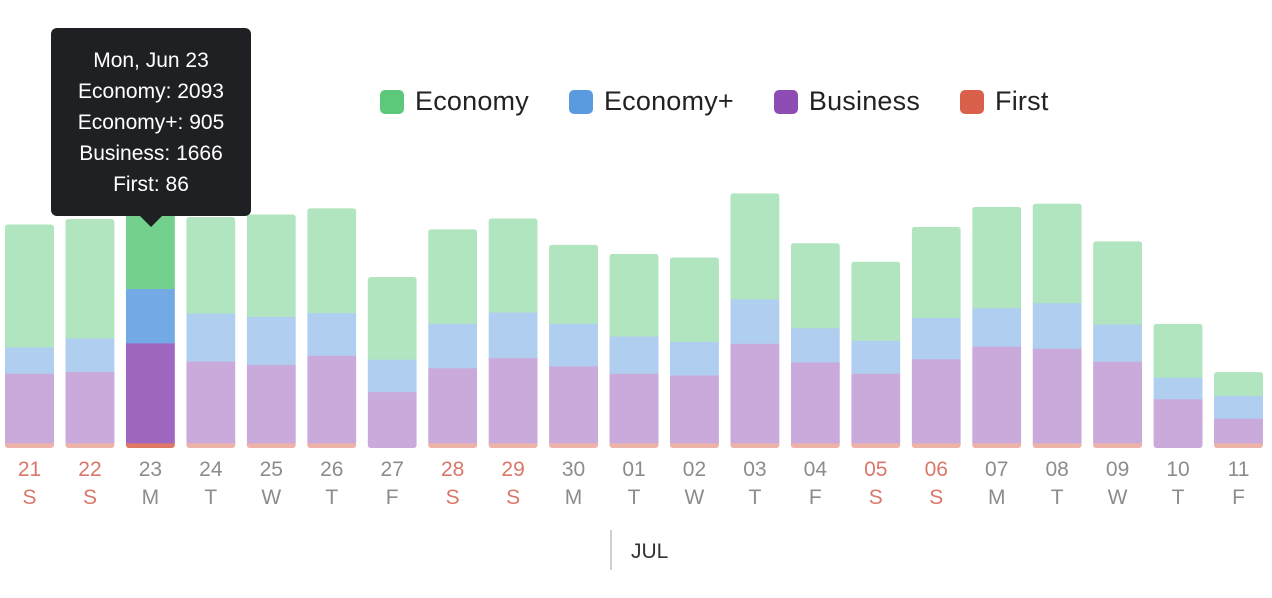  Describe the element at coordinates (1004, 101) in the screenshot. I see `legend-item-first: First` at that location.